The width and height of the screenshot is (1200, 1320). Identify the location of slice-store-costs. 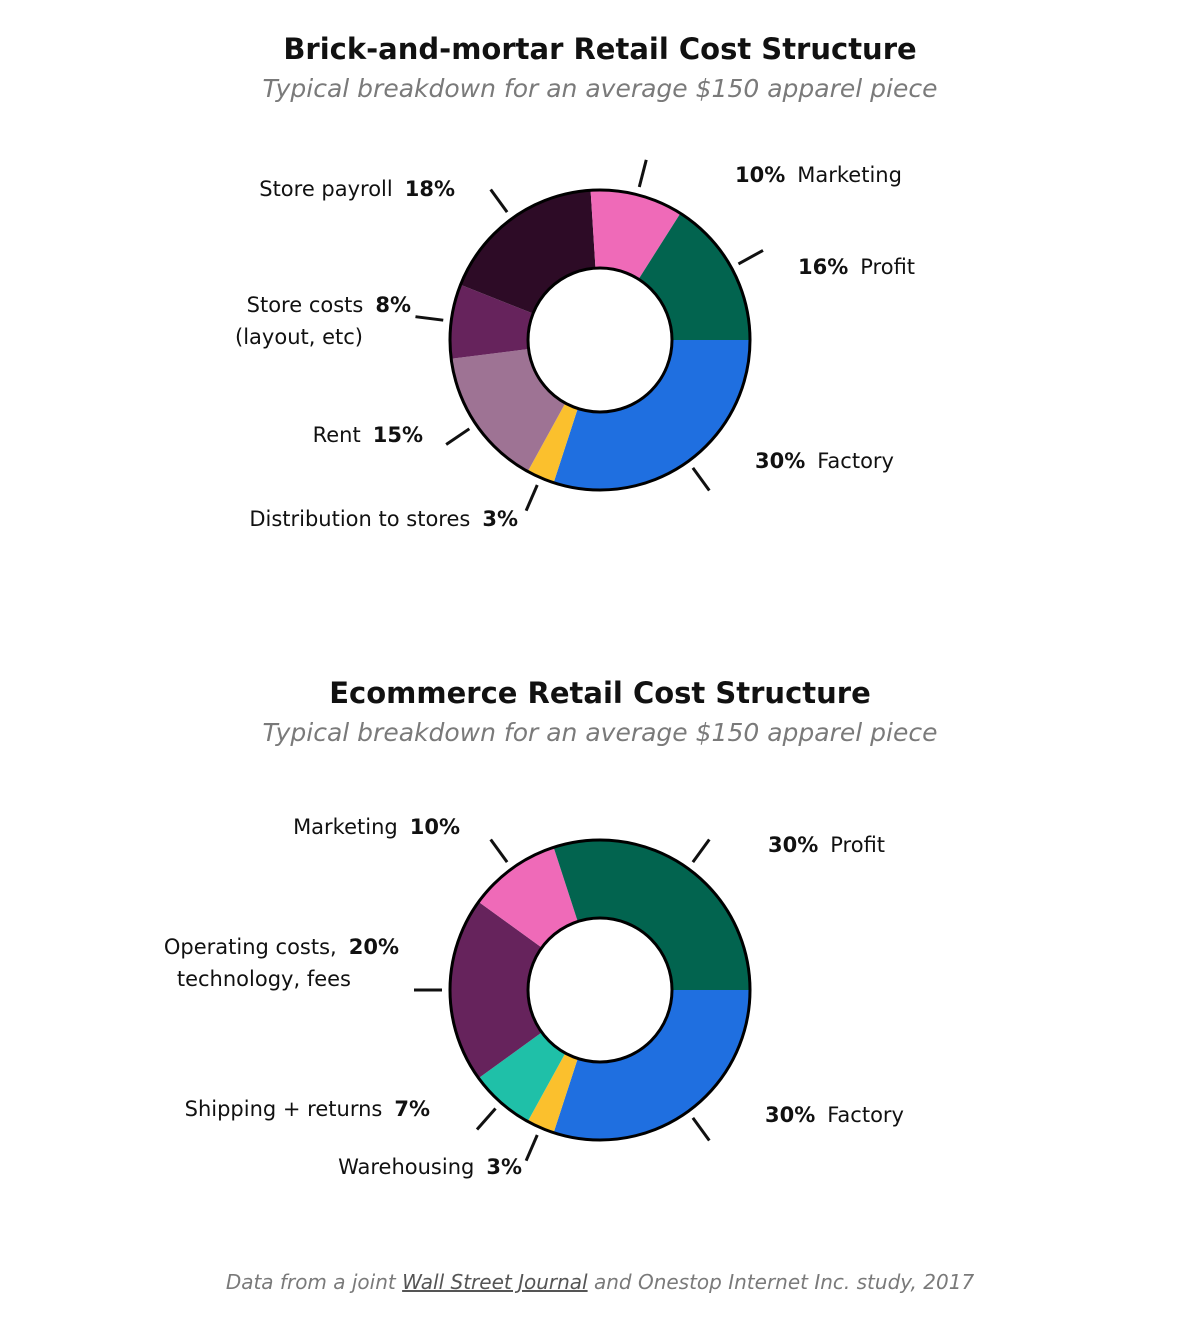
(492, 321).